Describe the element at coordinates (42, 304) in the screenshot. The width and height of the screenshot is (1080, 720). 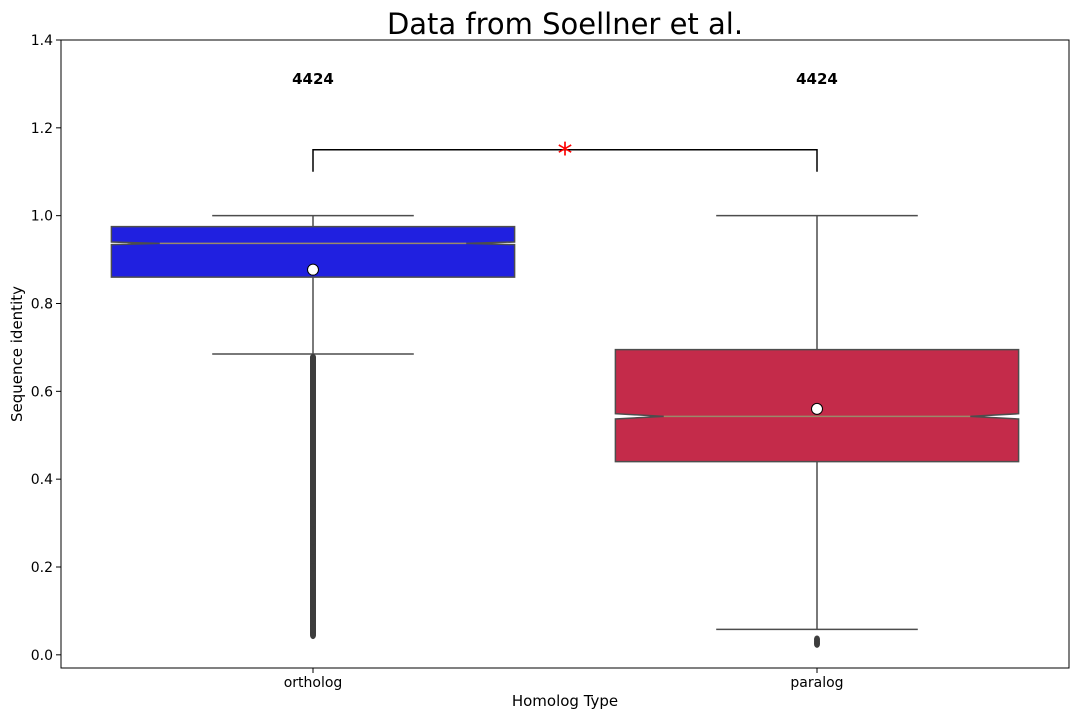
I see `y-tick-label: 0.8` at that location.